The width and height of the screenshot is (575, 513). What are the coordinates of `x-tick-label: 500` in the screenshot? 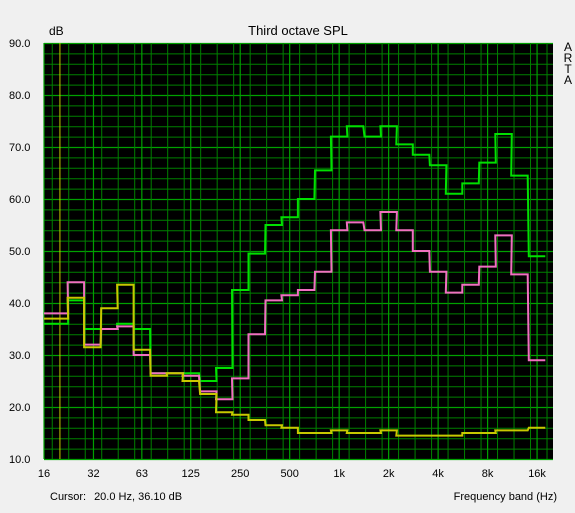 It's located at (290, 474).